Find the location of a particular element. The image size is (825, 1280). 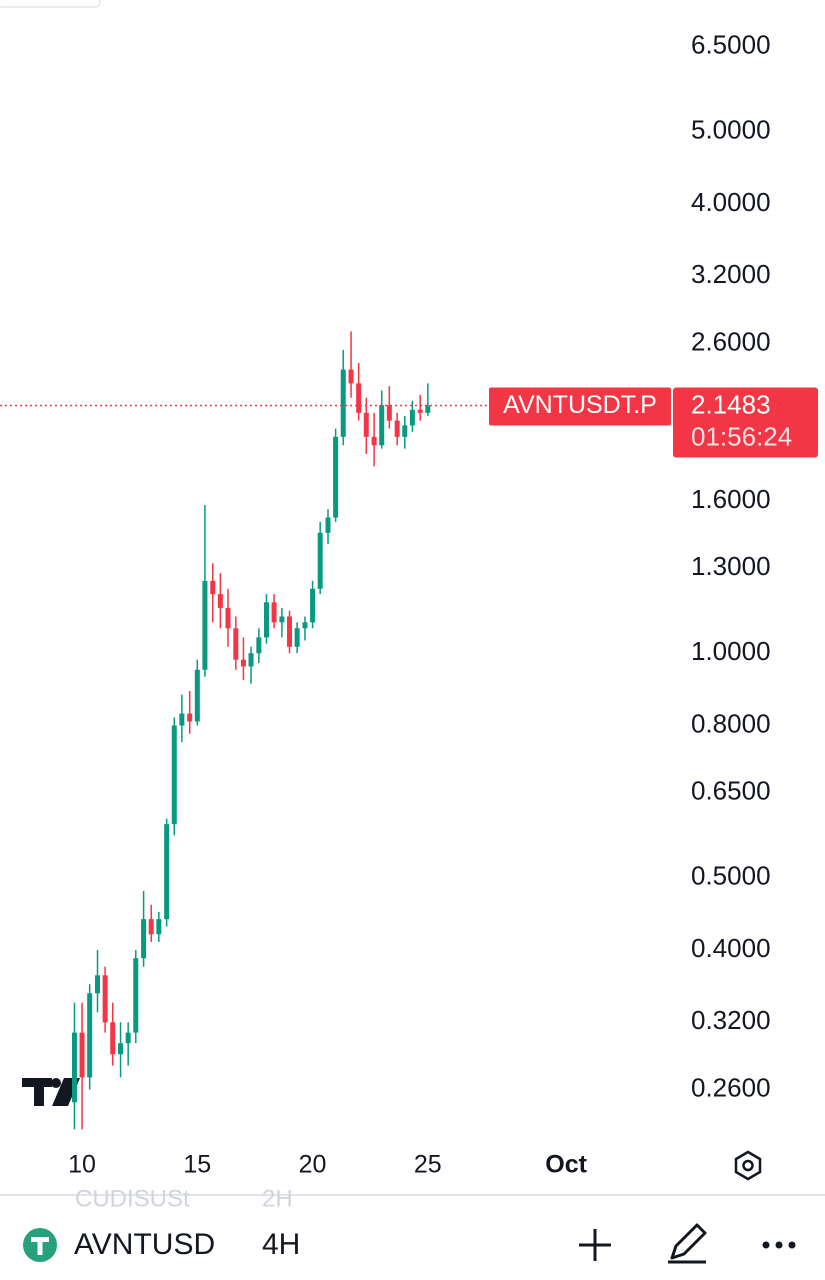

y-tick-label: 1.6000 is located at coordinates (731, 499).